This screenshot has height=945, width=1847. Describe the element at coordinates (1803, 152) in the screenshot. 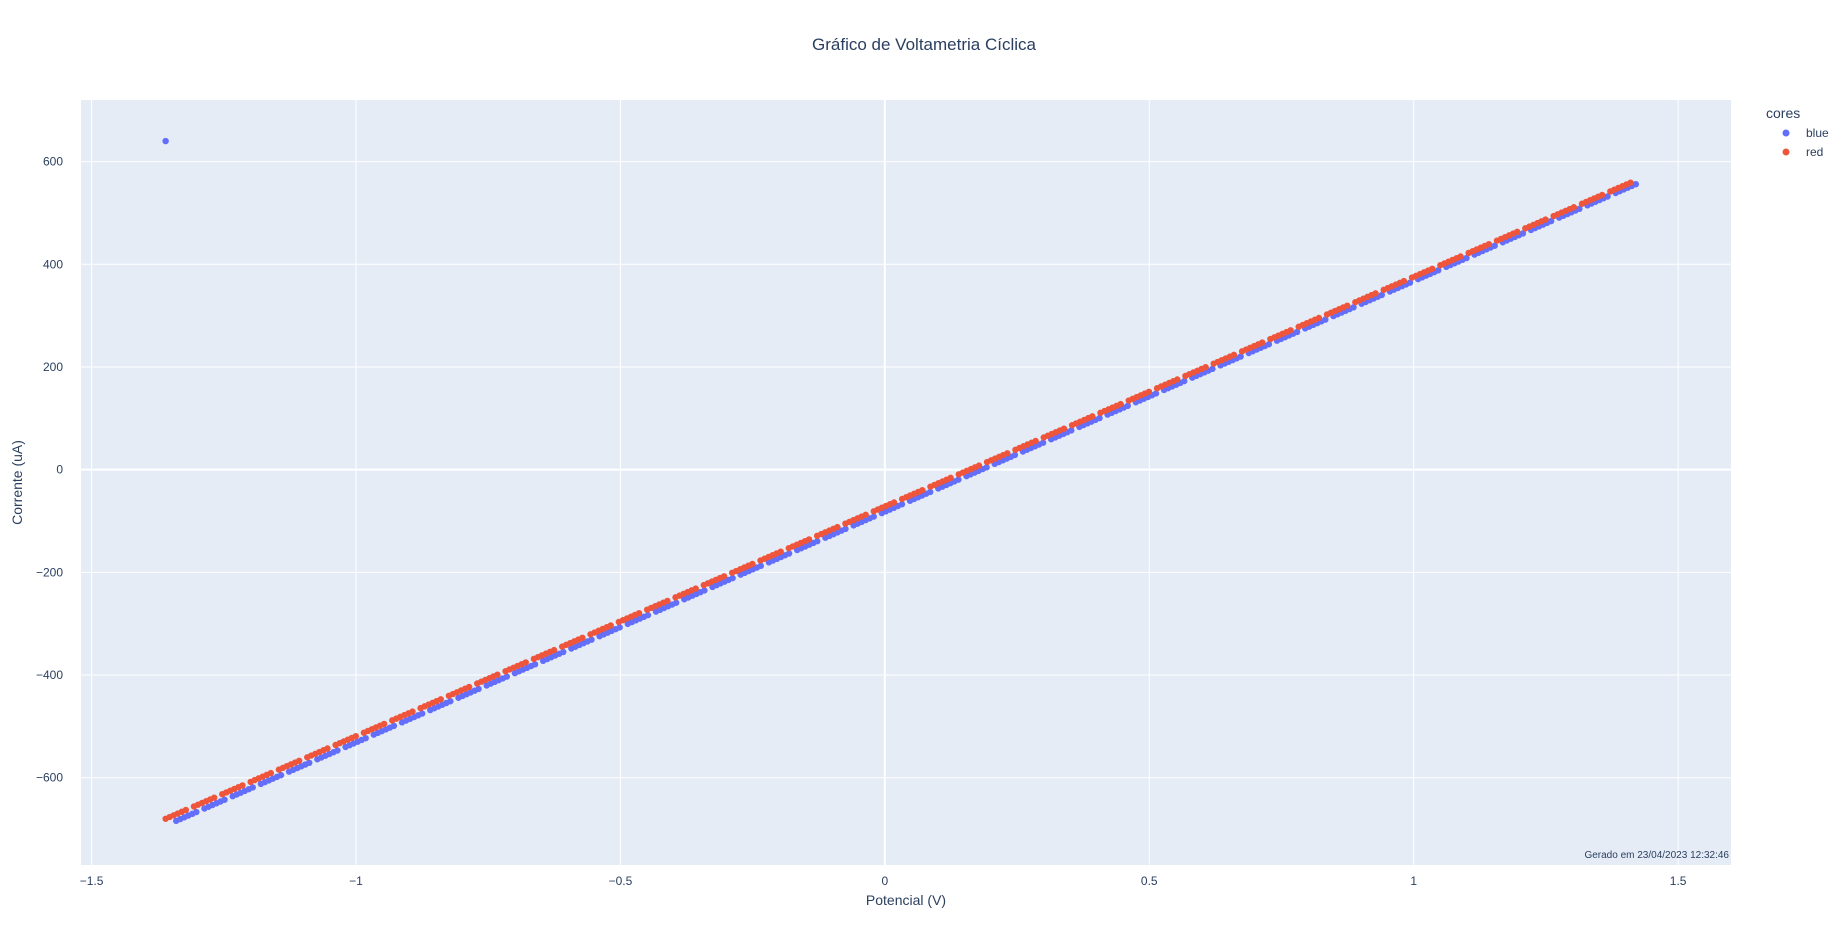

I see `legend-item-red: red` at that location.